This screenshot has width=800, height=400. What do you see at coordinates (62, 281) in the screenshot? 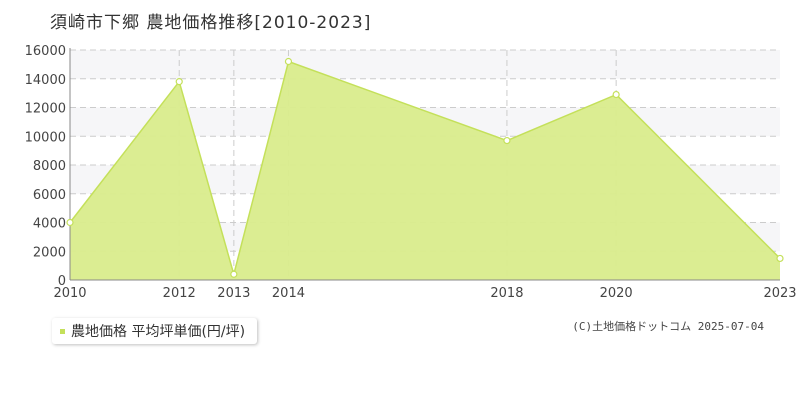
I see `y-tick-label: 0` at bounding box center [62, 281].